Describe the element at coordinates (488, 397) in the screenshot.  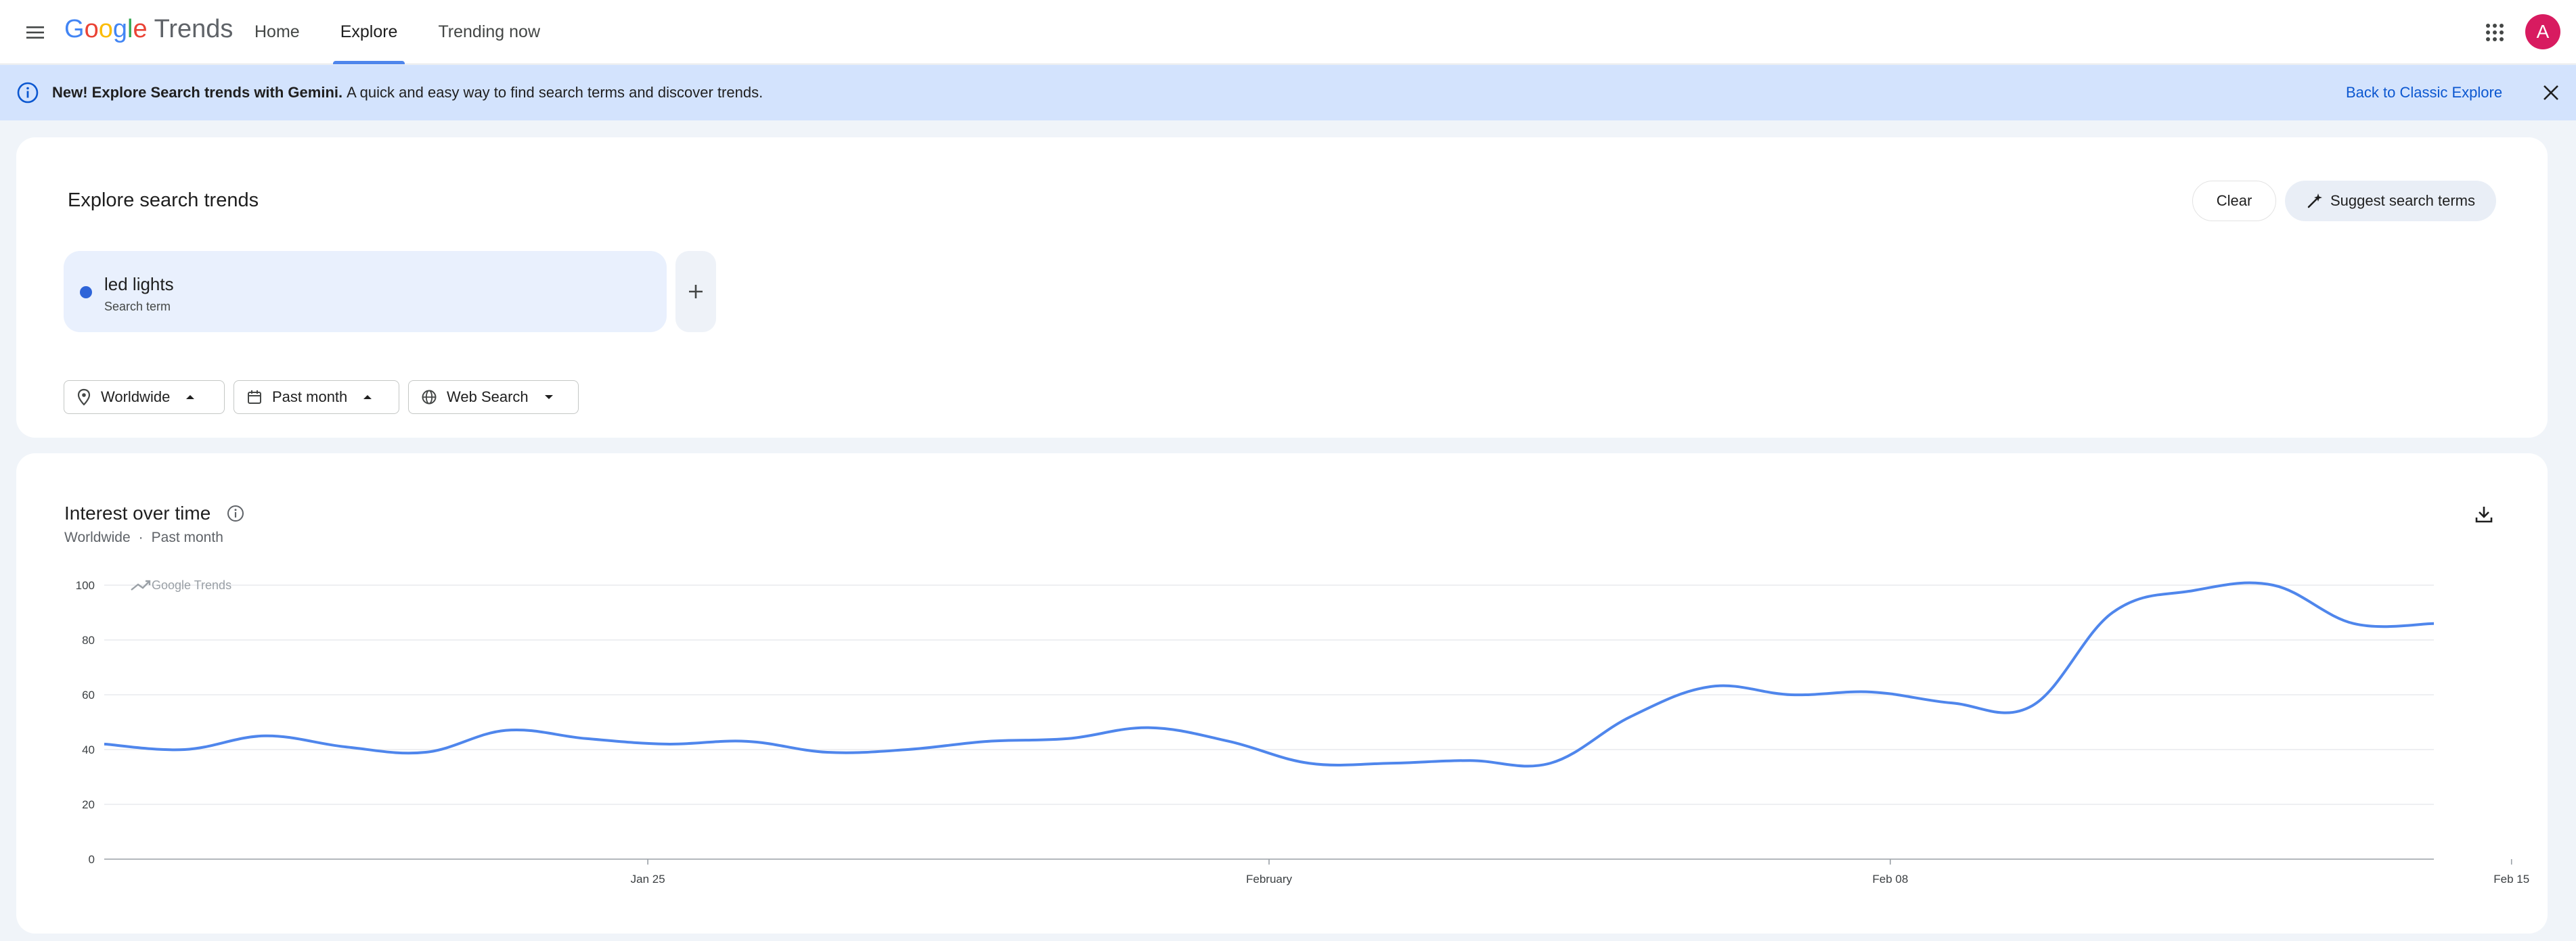
I see `search-property-filter-label: Web Search` at that location.